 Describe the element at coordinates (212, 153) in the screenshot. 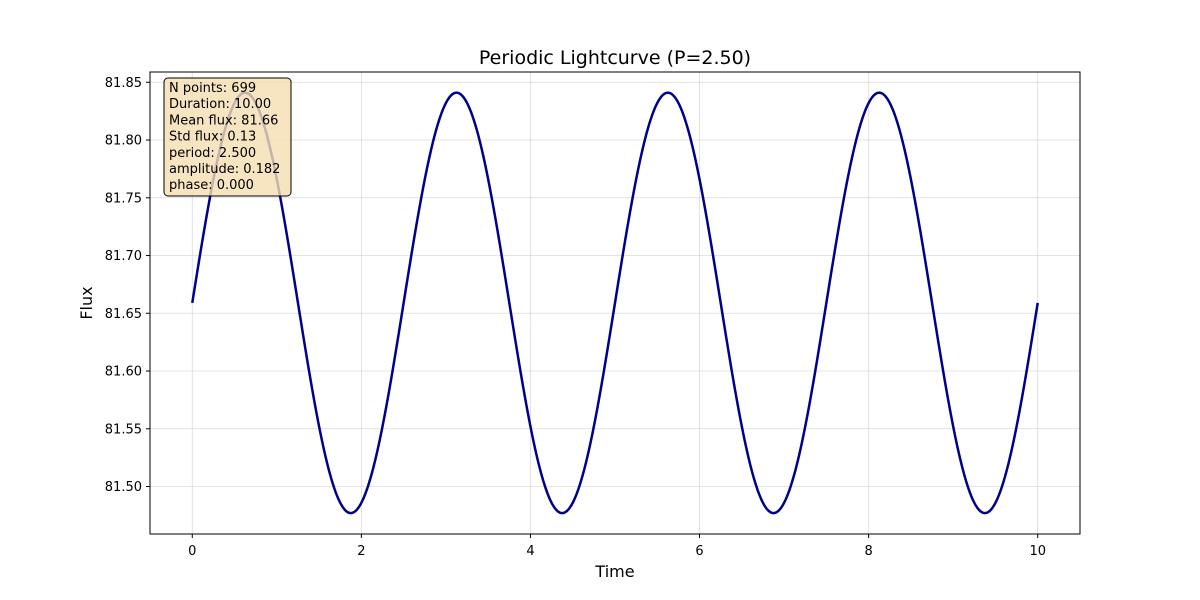

I see `stats-line: period: 2.500` at that location.